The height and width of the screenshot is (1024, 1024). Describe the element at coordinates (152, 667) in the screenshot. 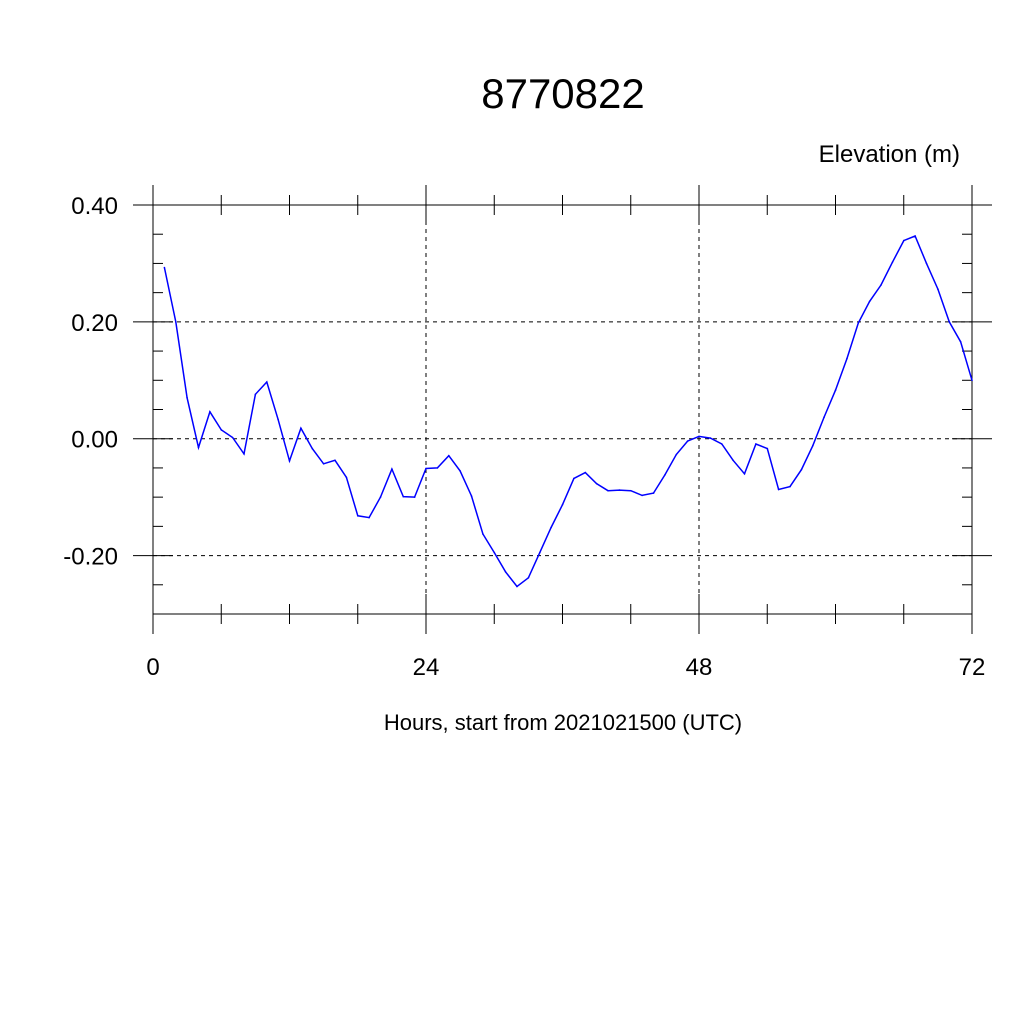

I see `x-tick-label: 0` at that location.